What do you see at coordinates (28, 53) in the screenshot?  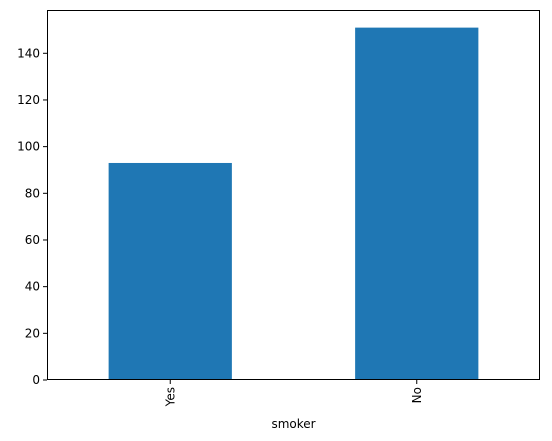 I see `y-tick-label: 140` at bounding box center [28, 53].